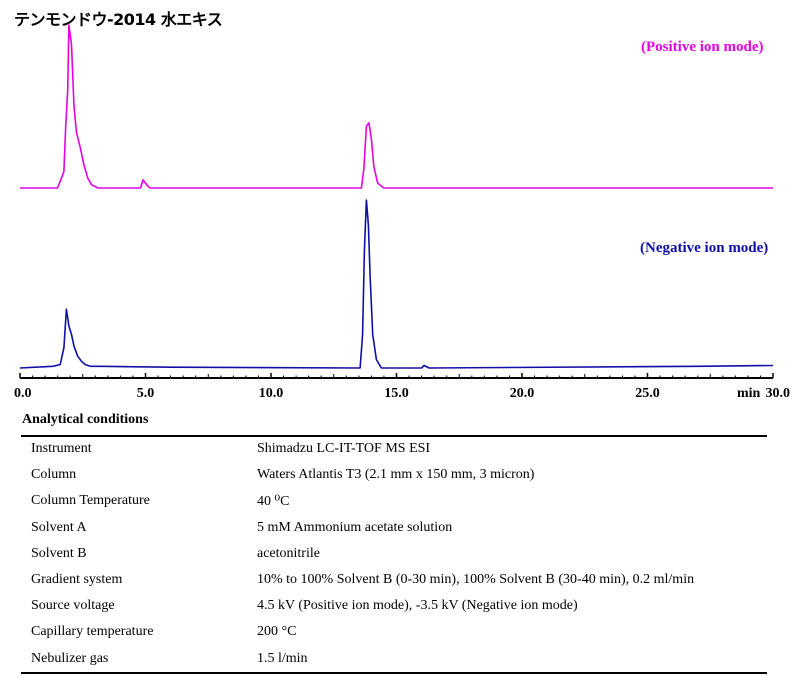  I want to click on condition-value: Shimadzu LC-IT-TOF MS ESI, so click(344, 448).